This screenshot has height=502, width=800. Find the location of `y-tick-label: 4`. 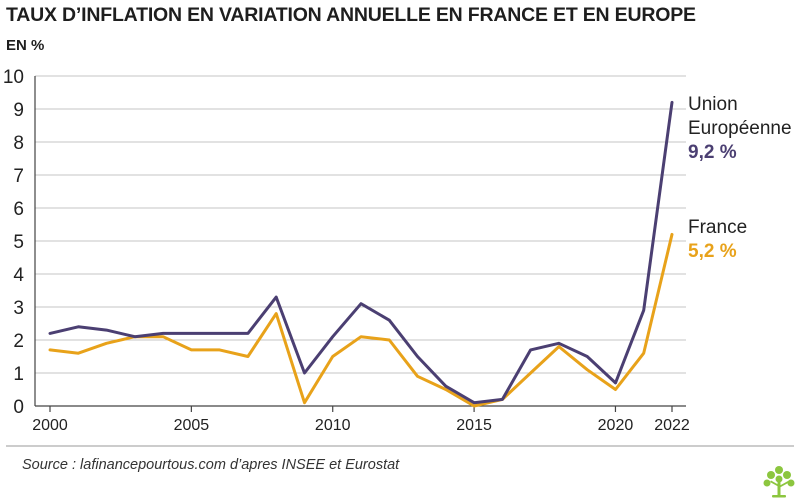

y-tick-label: 4 is located at coordinates (18, 275).